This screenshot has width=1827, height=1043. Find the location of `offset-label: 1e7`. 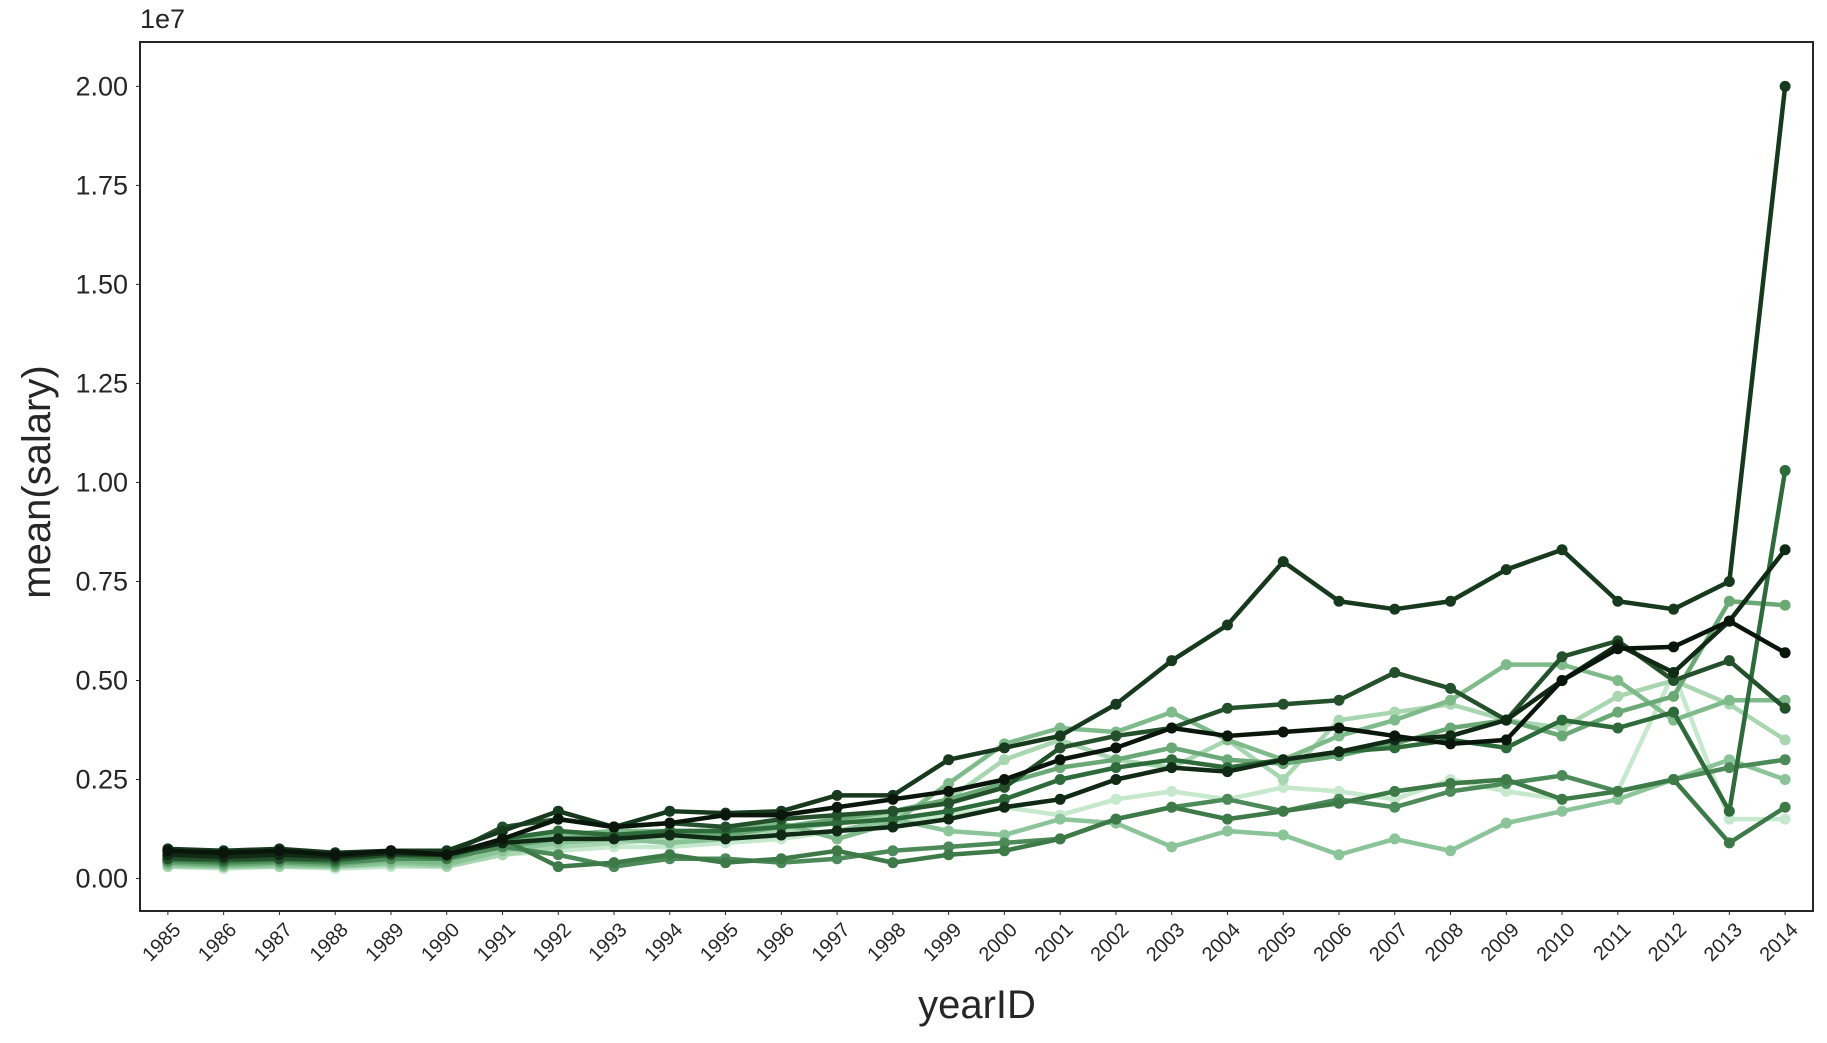

offset-label: 1e7 is located at coordinates (162, 19).